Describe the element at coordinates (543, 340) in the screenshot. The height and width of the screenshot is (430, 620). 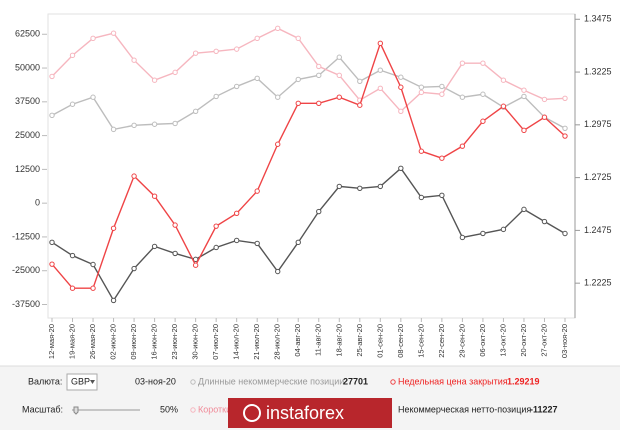
I see `x-tick-label: 27-окт-20` at that location.